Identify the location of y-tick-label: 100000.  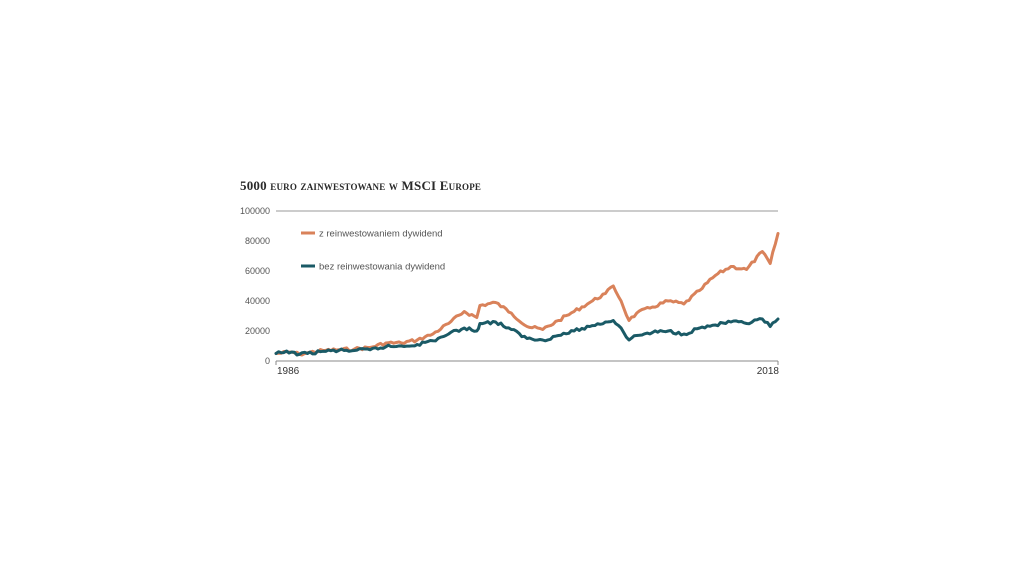
(255, 211).